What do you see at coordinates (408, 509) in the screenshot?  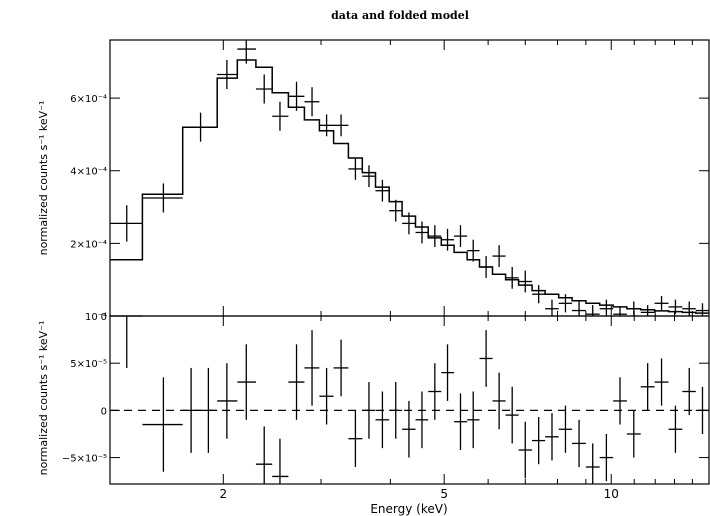 I see `x-axis-label: Energy (keV)` at bounding box center [408, 509].